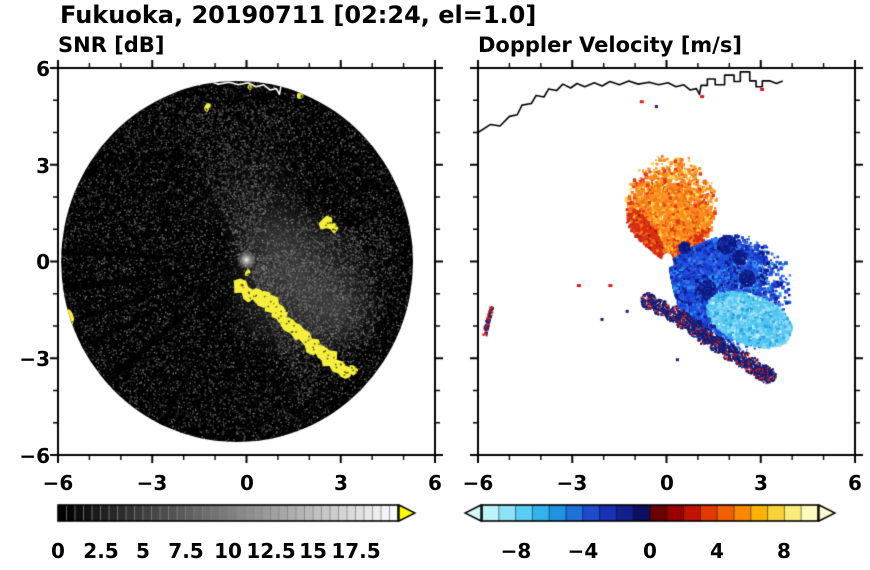  I want to click on snr-colorbar-tick-label: 17.5, so click(356, 551).